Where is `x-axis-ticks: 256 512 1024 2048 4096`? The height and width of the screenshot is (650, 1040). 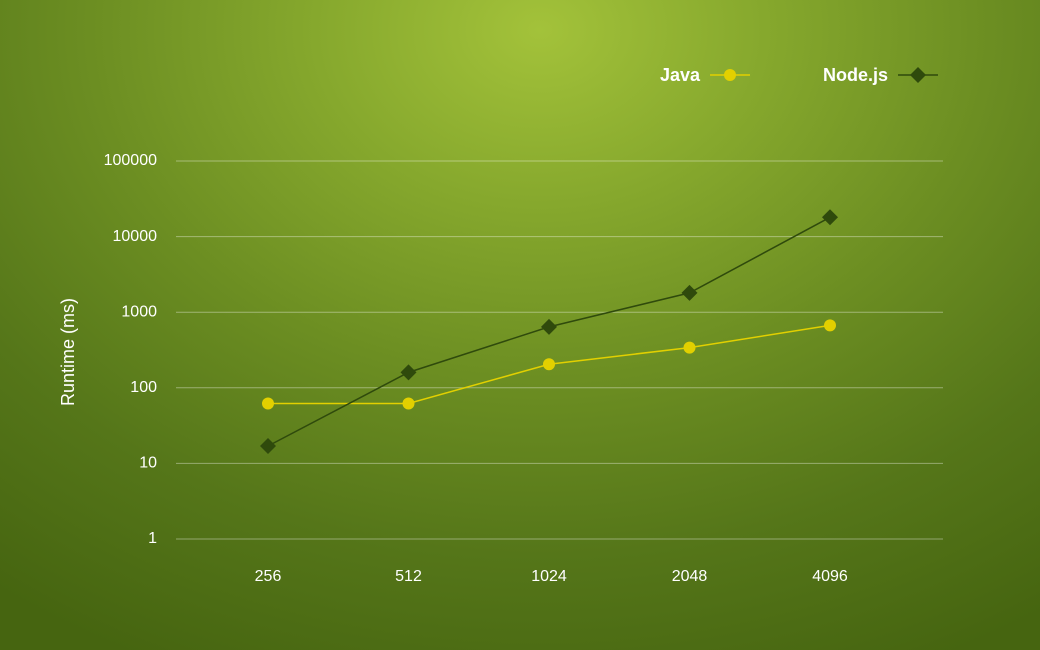
x-axis-ticks: 256 512 1024 2048 4096 is located at coordinates (551, 576).